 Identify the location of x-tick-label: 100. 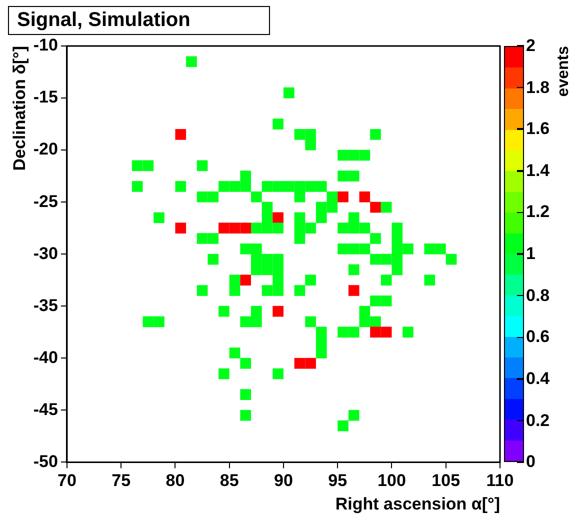
(392, 480).